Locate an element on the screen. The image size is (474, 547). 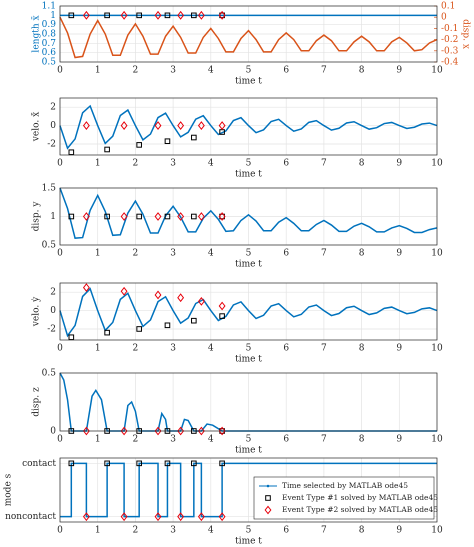
y2-tick-label: 0.1 is located at coordinates (448, 7).